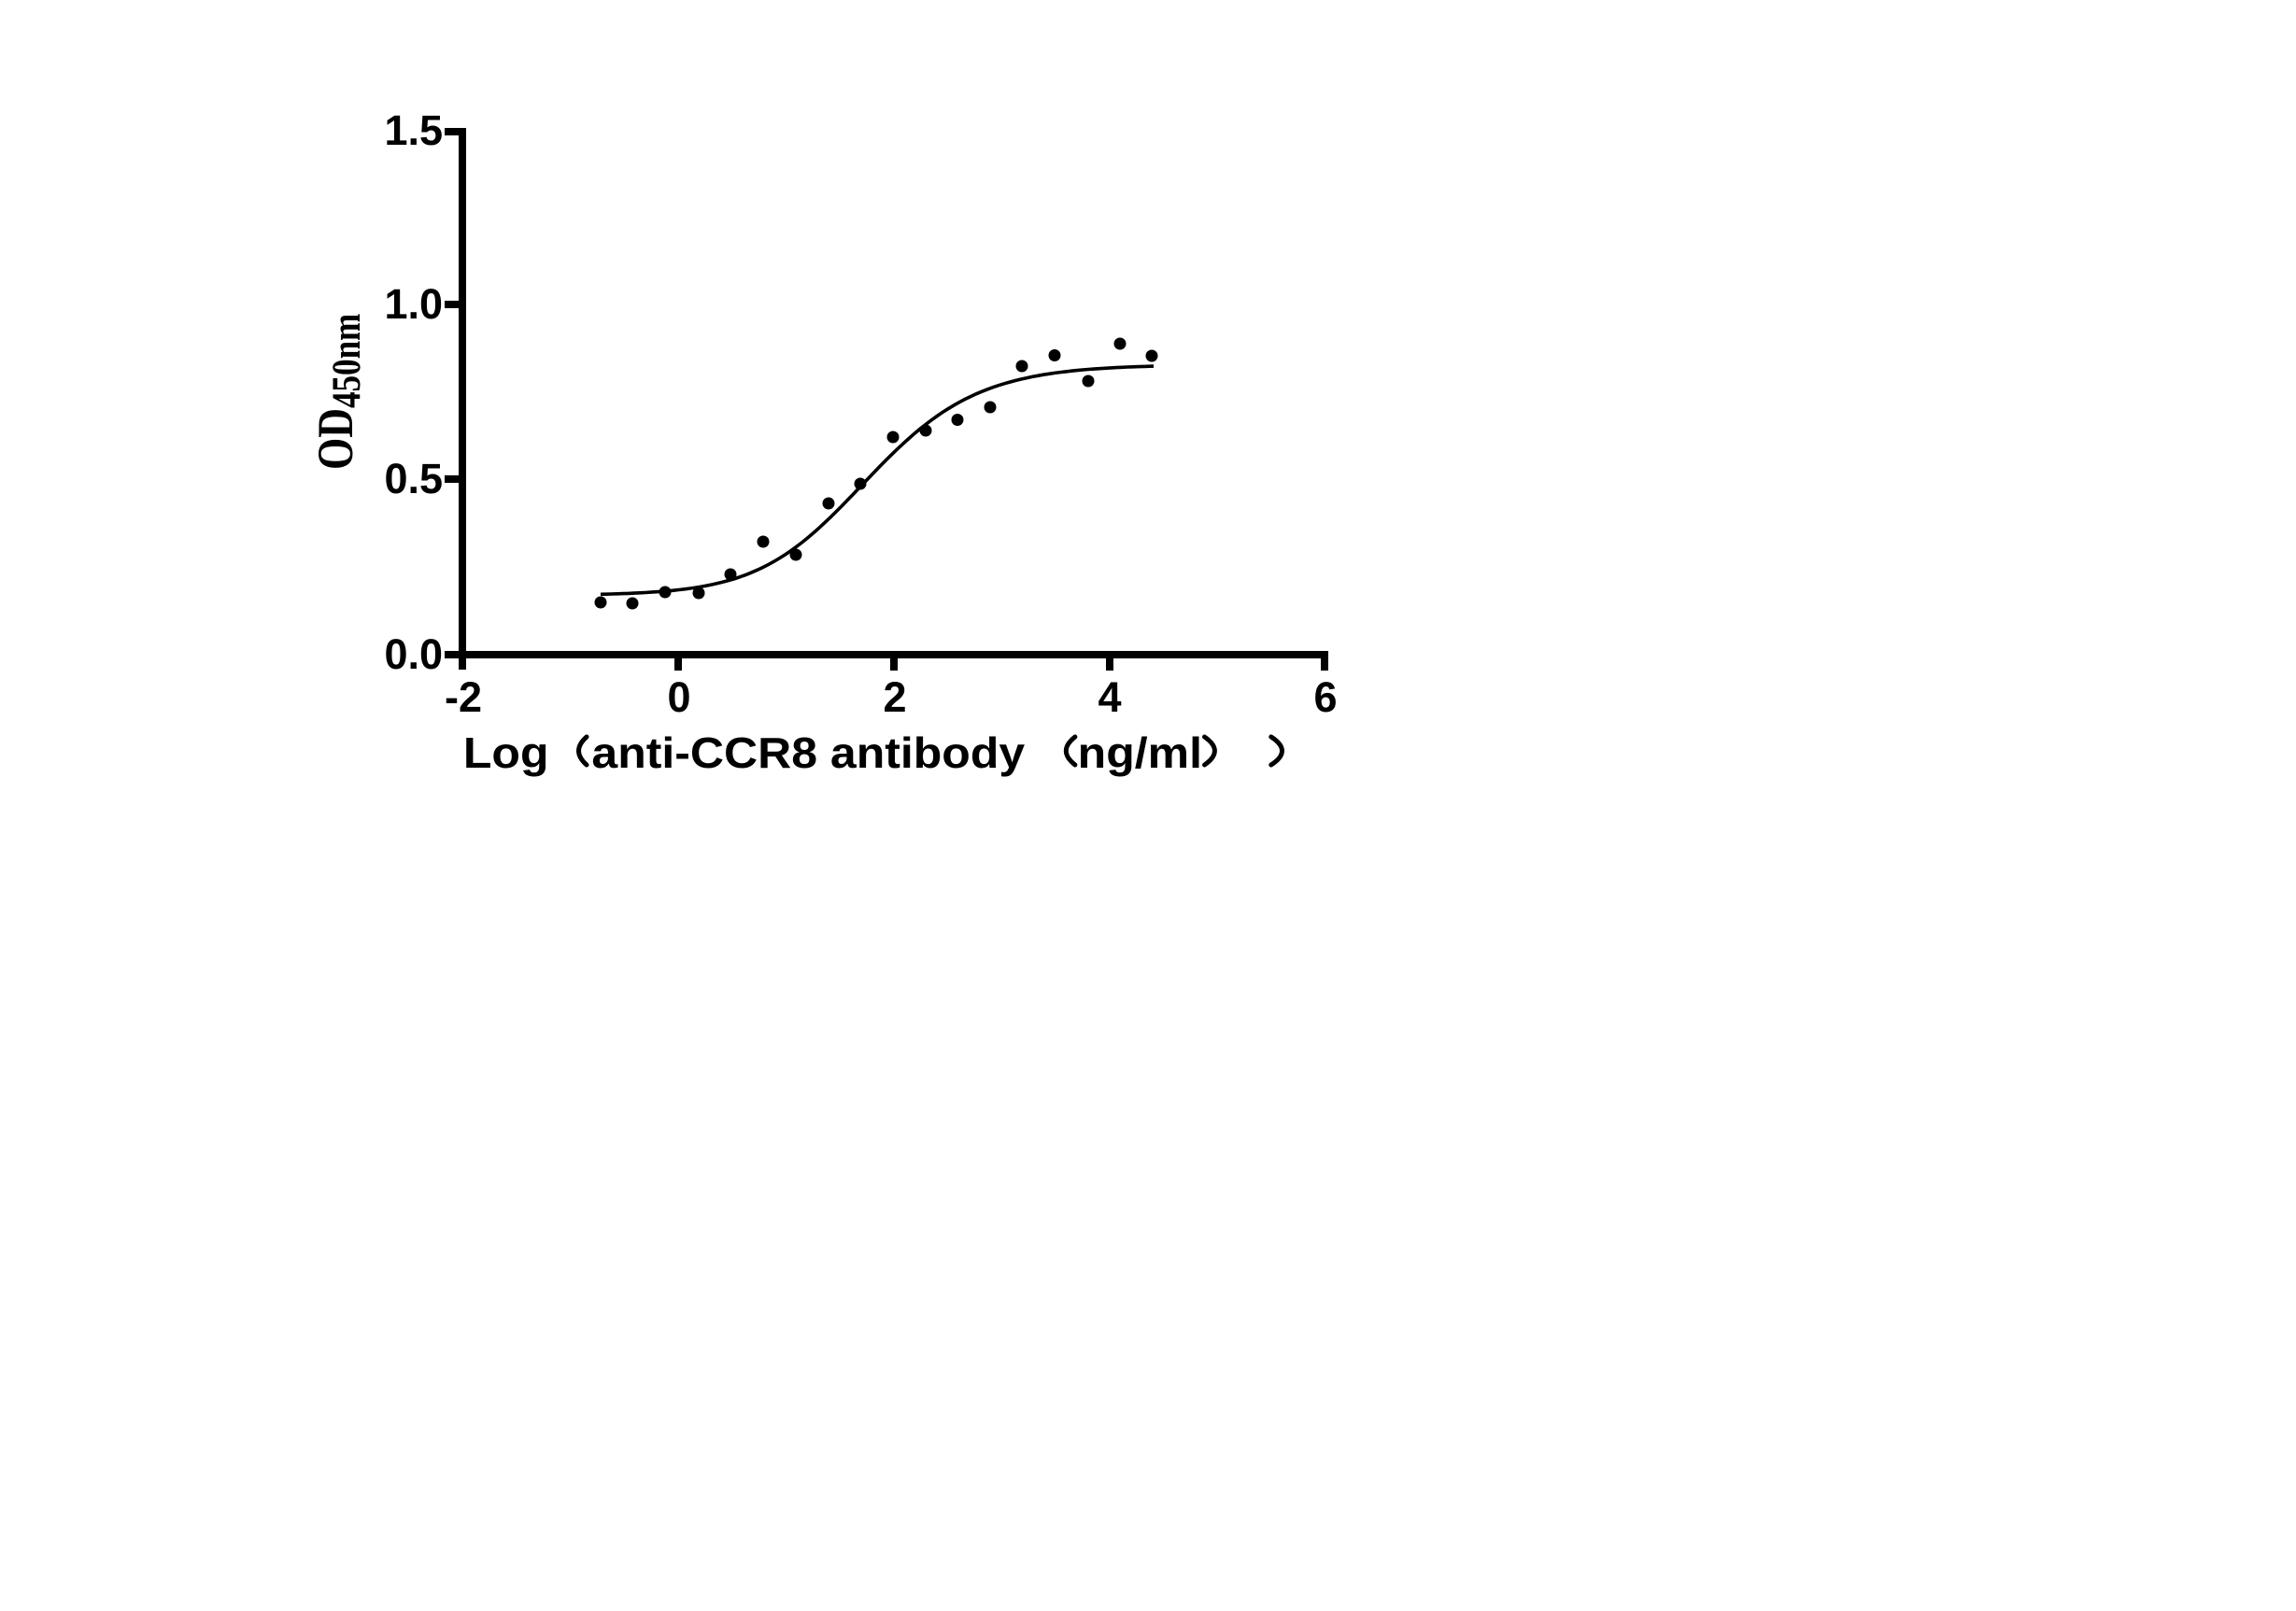 The image size is (2296, 1611). I want to click on svg-text: 4, so click(1110, 697).